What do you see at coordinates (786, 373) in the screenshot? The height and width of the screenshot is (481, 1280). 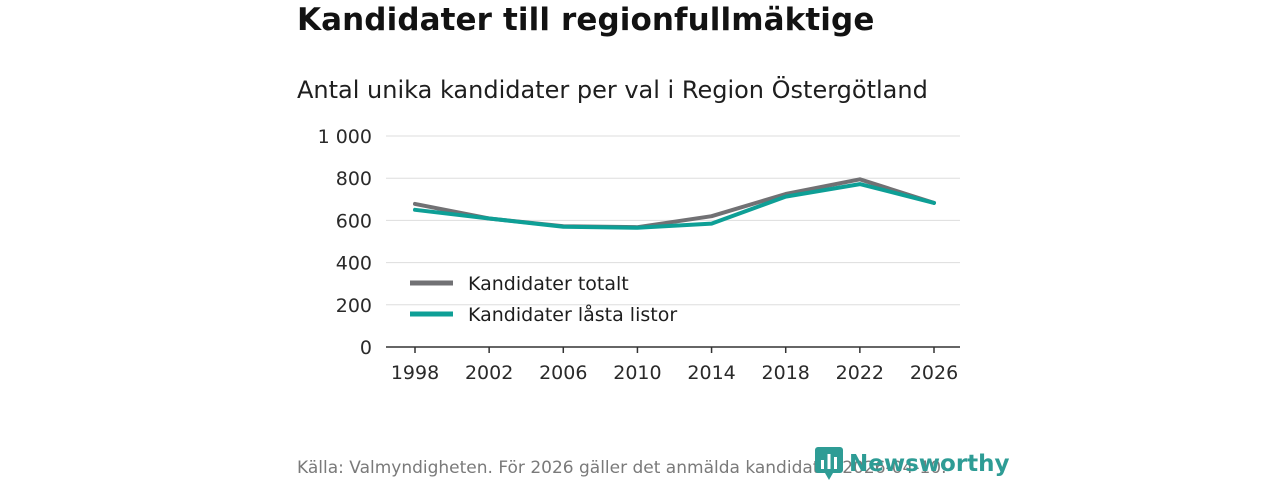 I see `x-tick-label-2018: 2018` at bounding box center [786, 373].